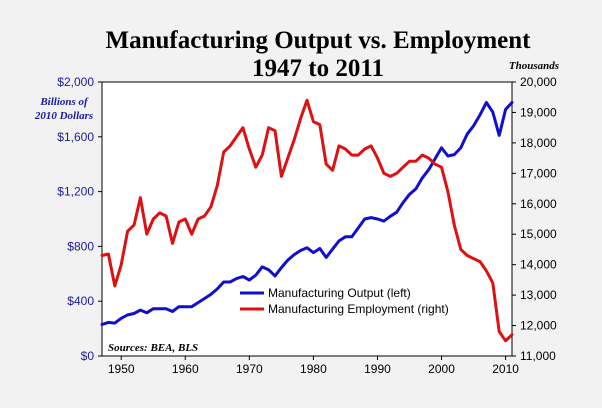 Image resolution: width=602 pixels, height=408 pixels. What do you see at coordinates (88, 356) in the screenshot?
I see `left-tick-label: $0` at bounding box center [88, 356].